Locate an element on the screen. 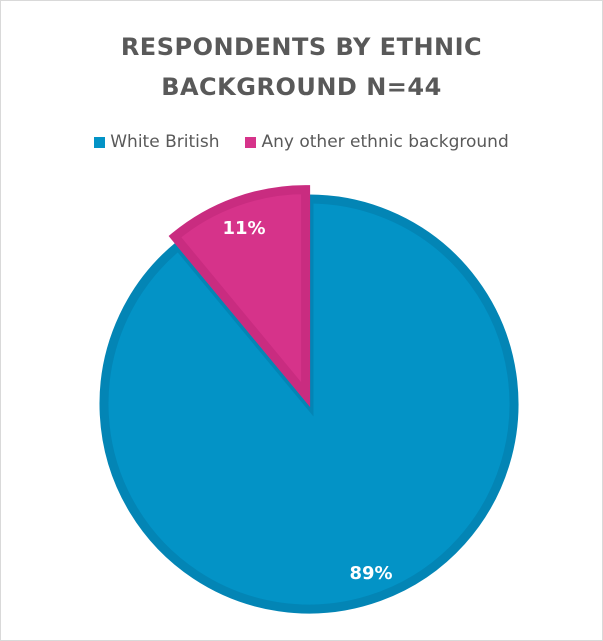 Image resolution: width=603 pixels, height=641 pixels. data-label-white-british: 89% is located at coordinates (370, 573).